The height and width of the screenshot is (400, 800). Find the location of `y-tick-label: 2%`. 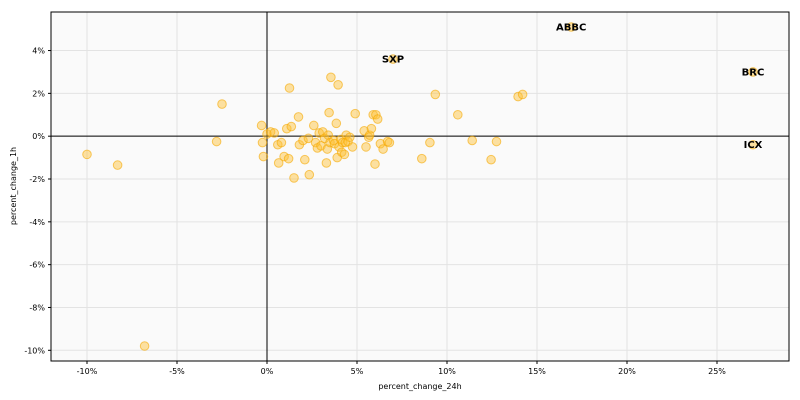

y-tick-label: 2% is located at coordinates (38, 93).